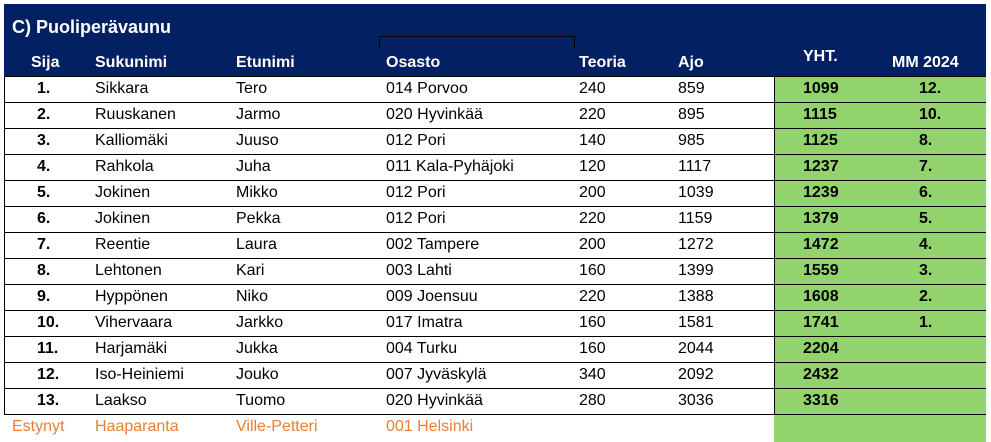 Image resolution: width=991 pixels, height=442 pixels. I want to click on cell-mm: 2., so click(926, 296).